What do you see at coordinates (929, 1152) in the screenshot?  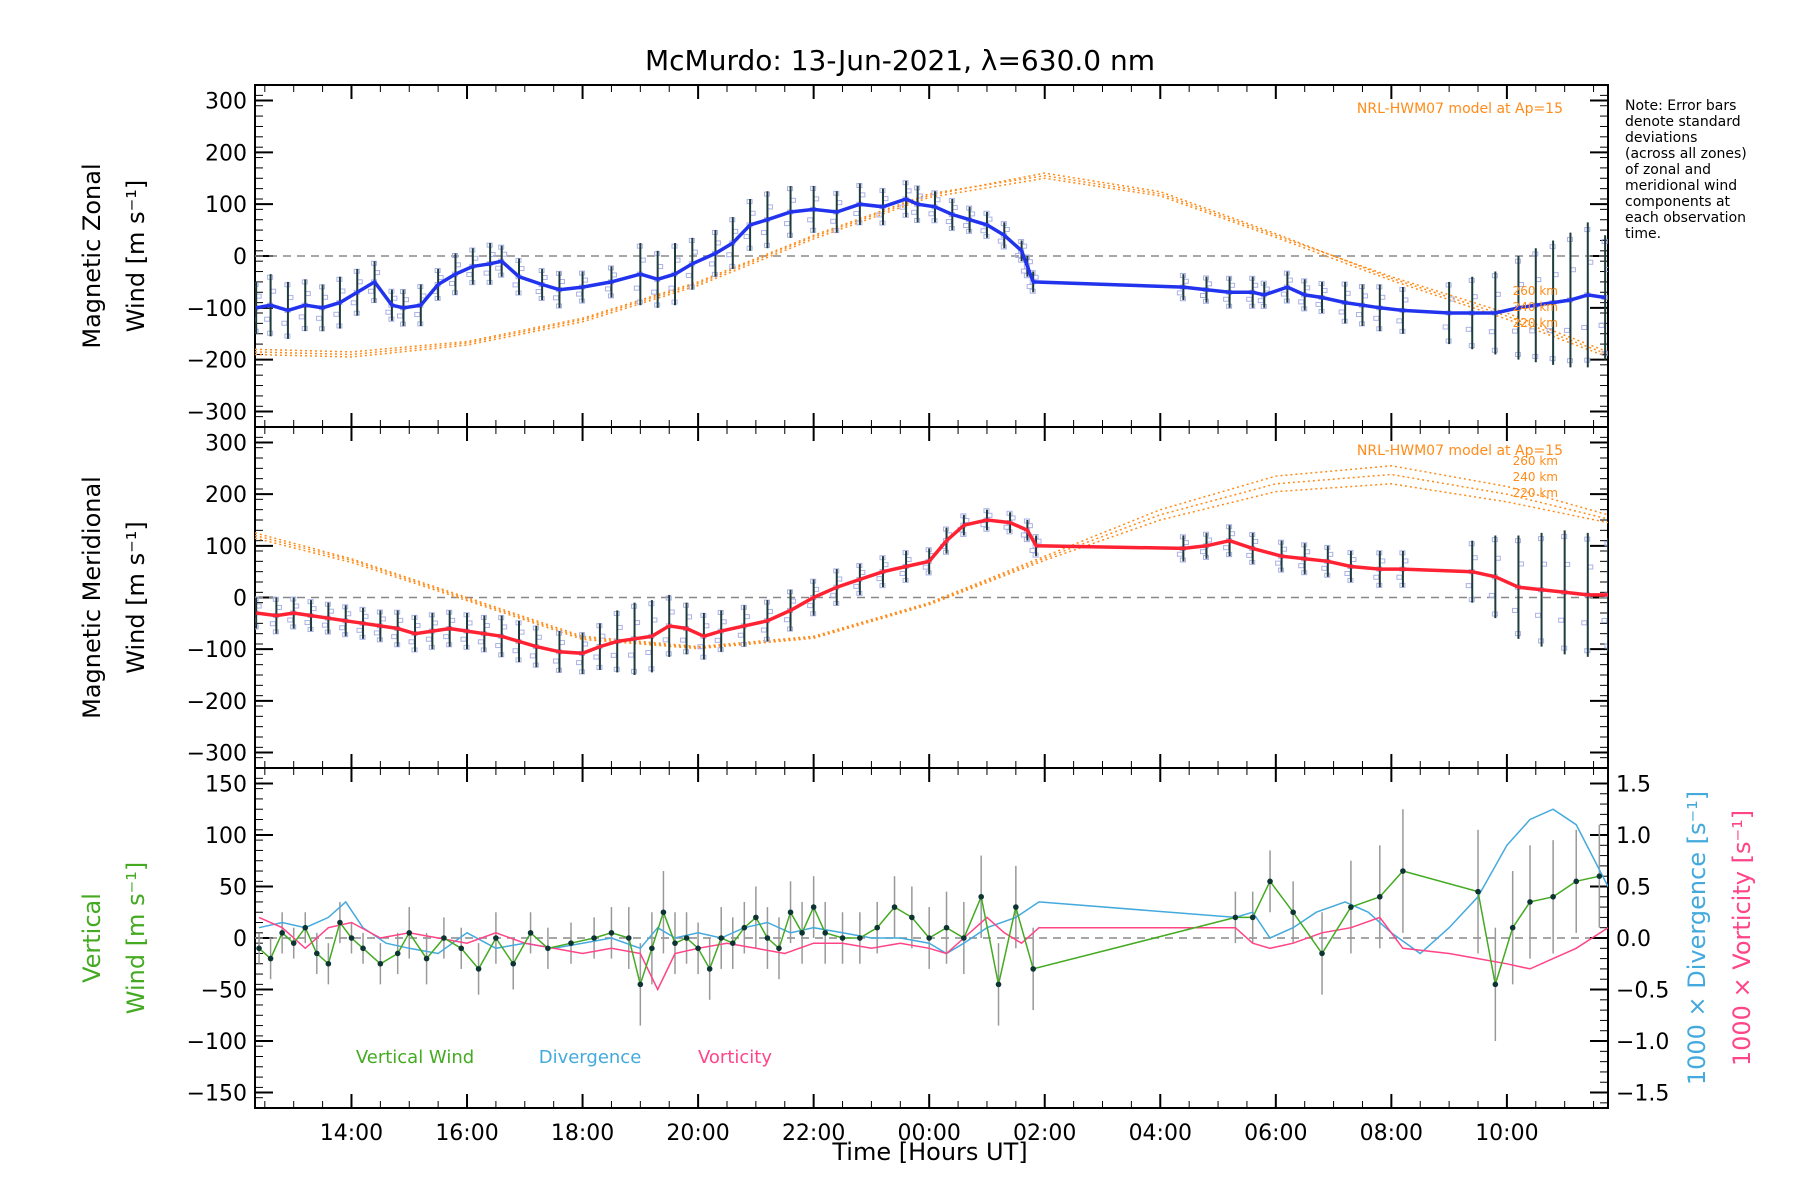 I see `x-axis-label: Time [Hours UT]` at bounding box center [929, 1152].